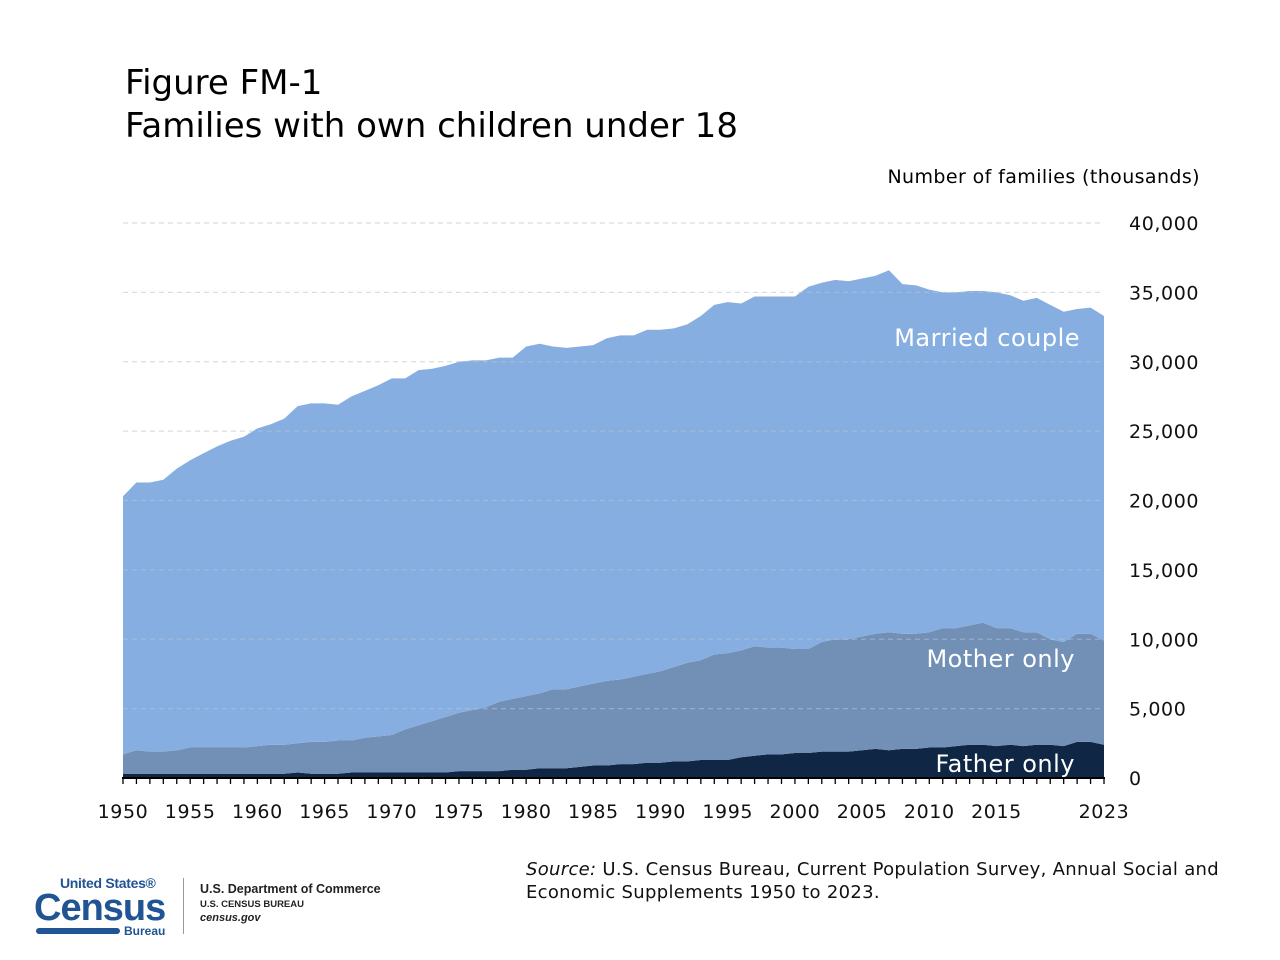  Describe the element at coordinates (391, 812) in the screenshot. I see `x-tick-label: 1970` at that location.